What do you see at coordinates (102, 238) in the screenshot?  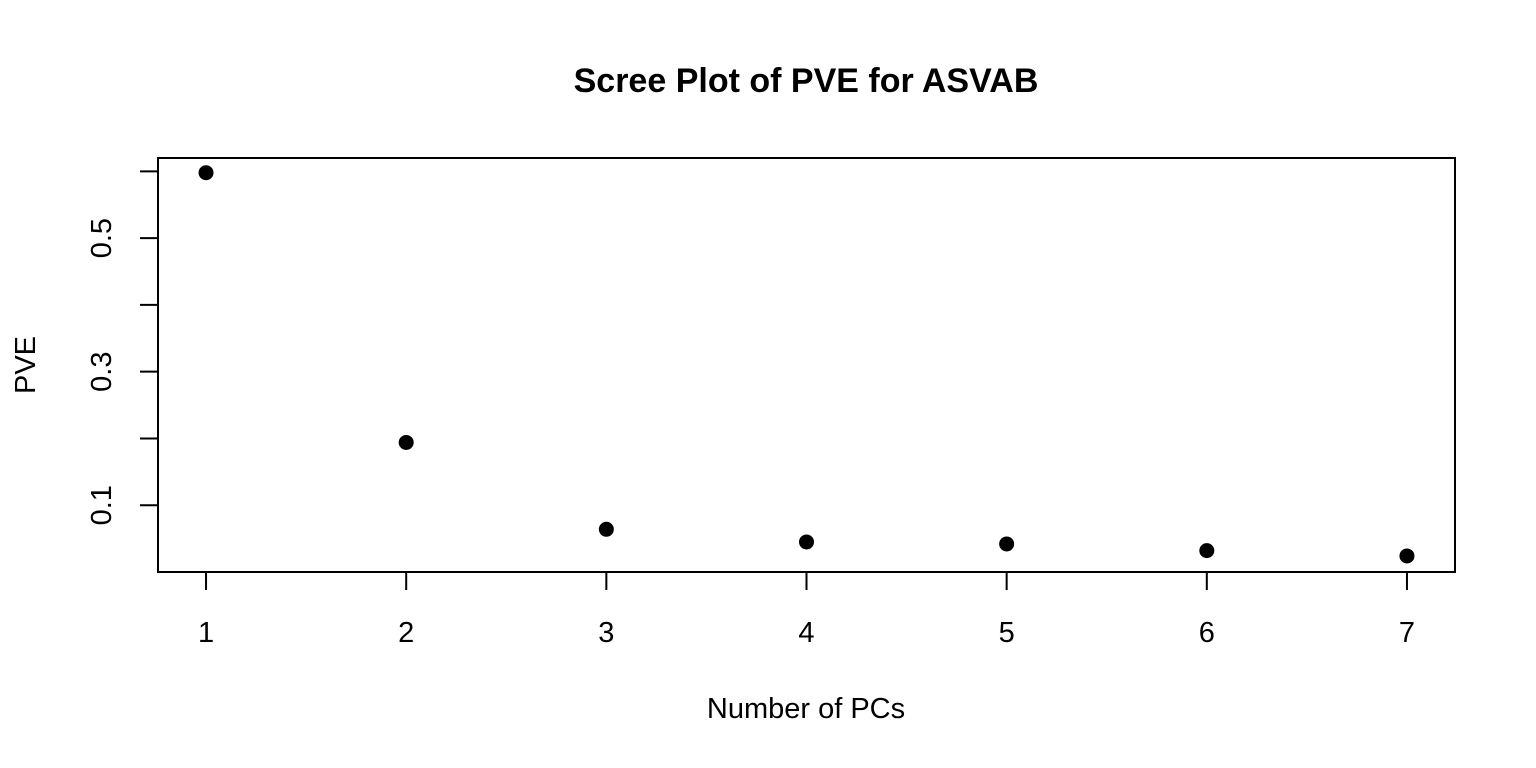 I see `y-tick-label: 0.5` at bounding box center [102, 238].